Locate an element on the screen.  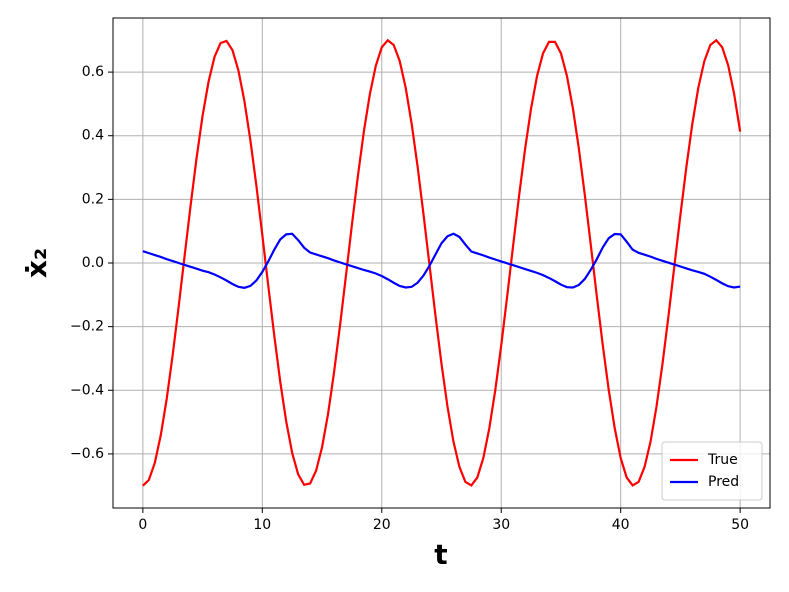
legend-box is located at coordinates (712, 471).